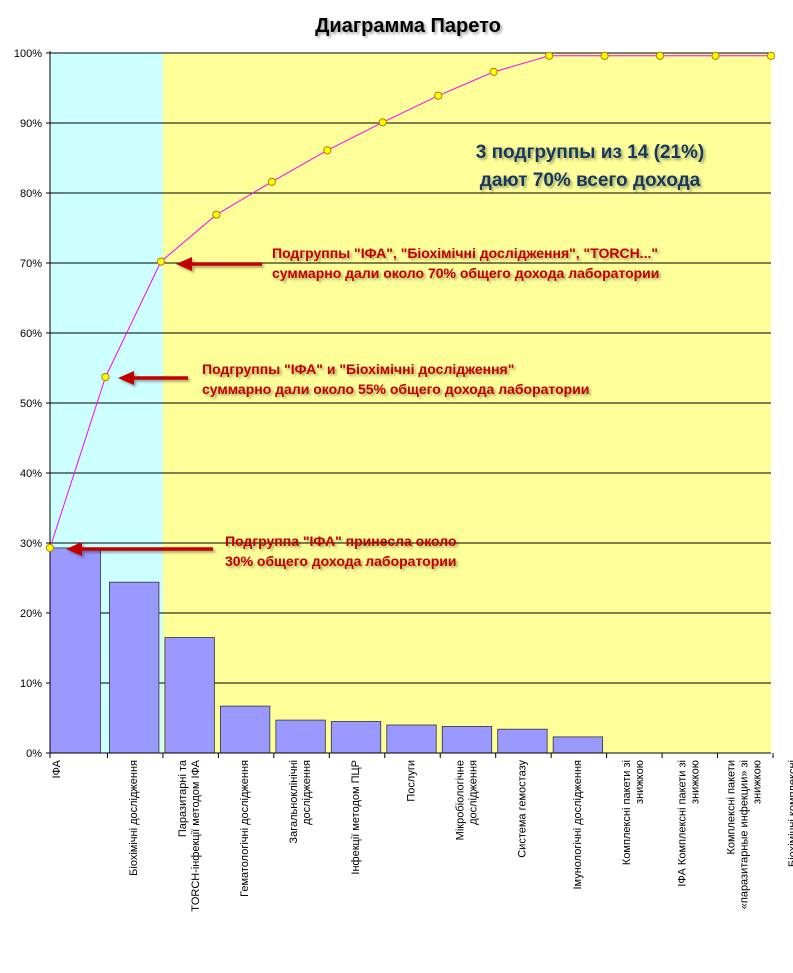  What do you see at coordinates (31, 194) in the screenshot?
I see `y-tick-label: 80%` at bounding box center [31, 194].